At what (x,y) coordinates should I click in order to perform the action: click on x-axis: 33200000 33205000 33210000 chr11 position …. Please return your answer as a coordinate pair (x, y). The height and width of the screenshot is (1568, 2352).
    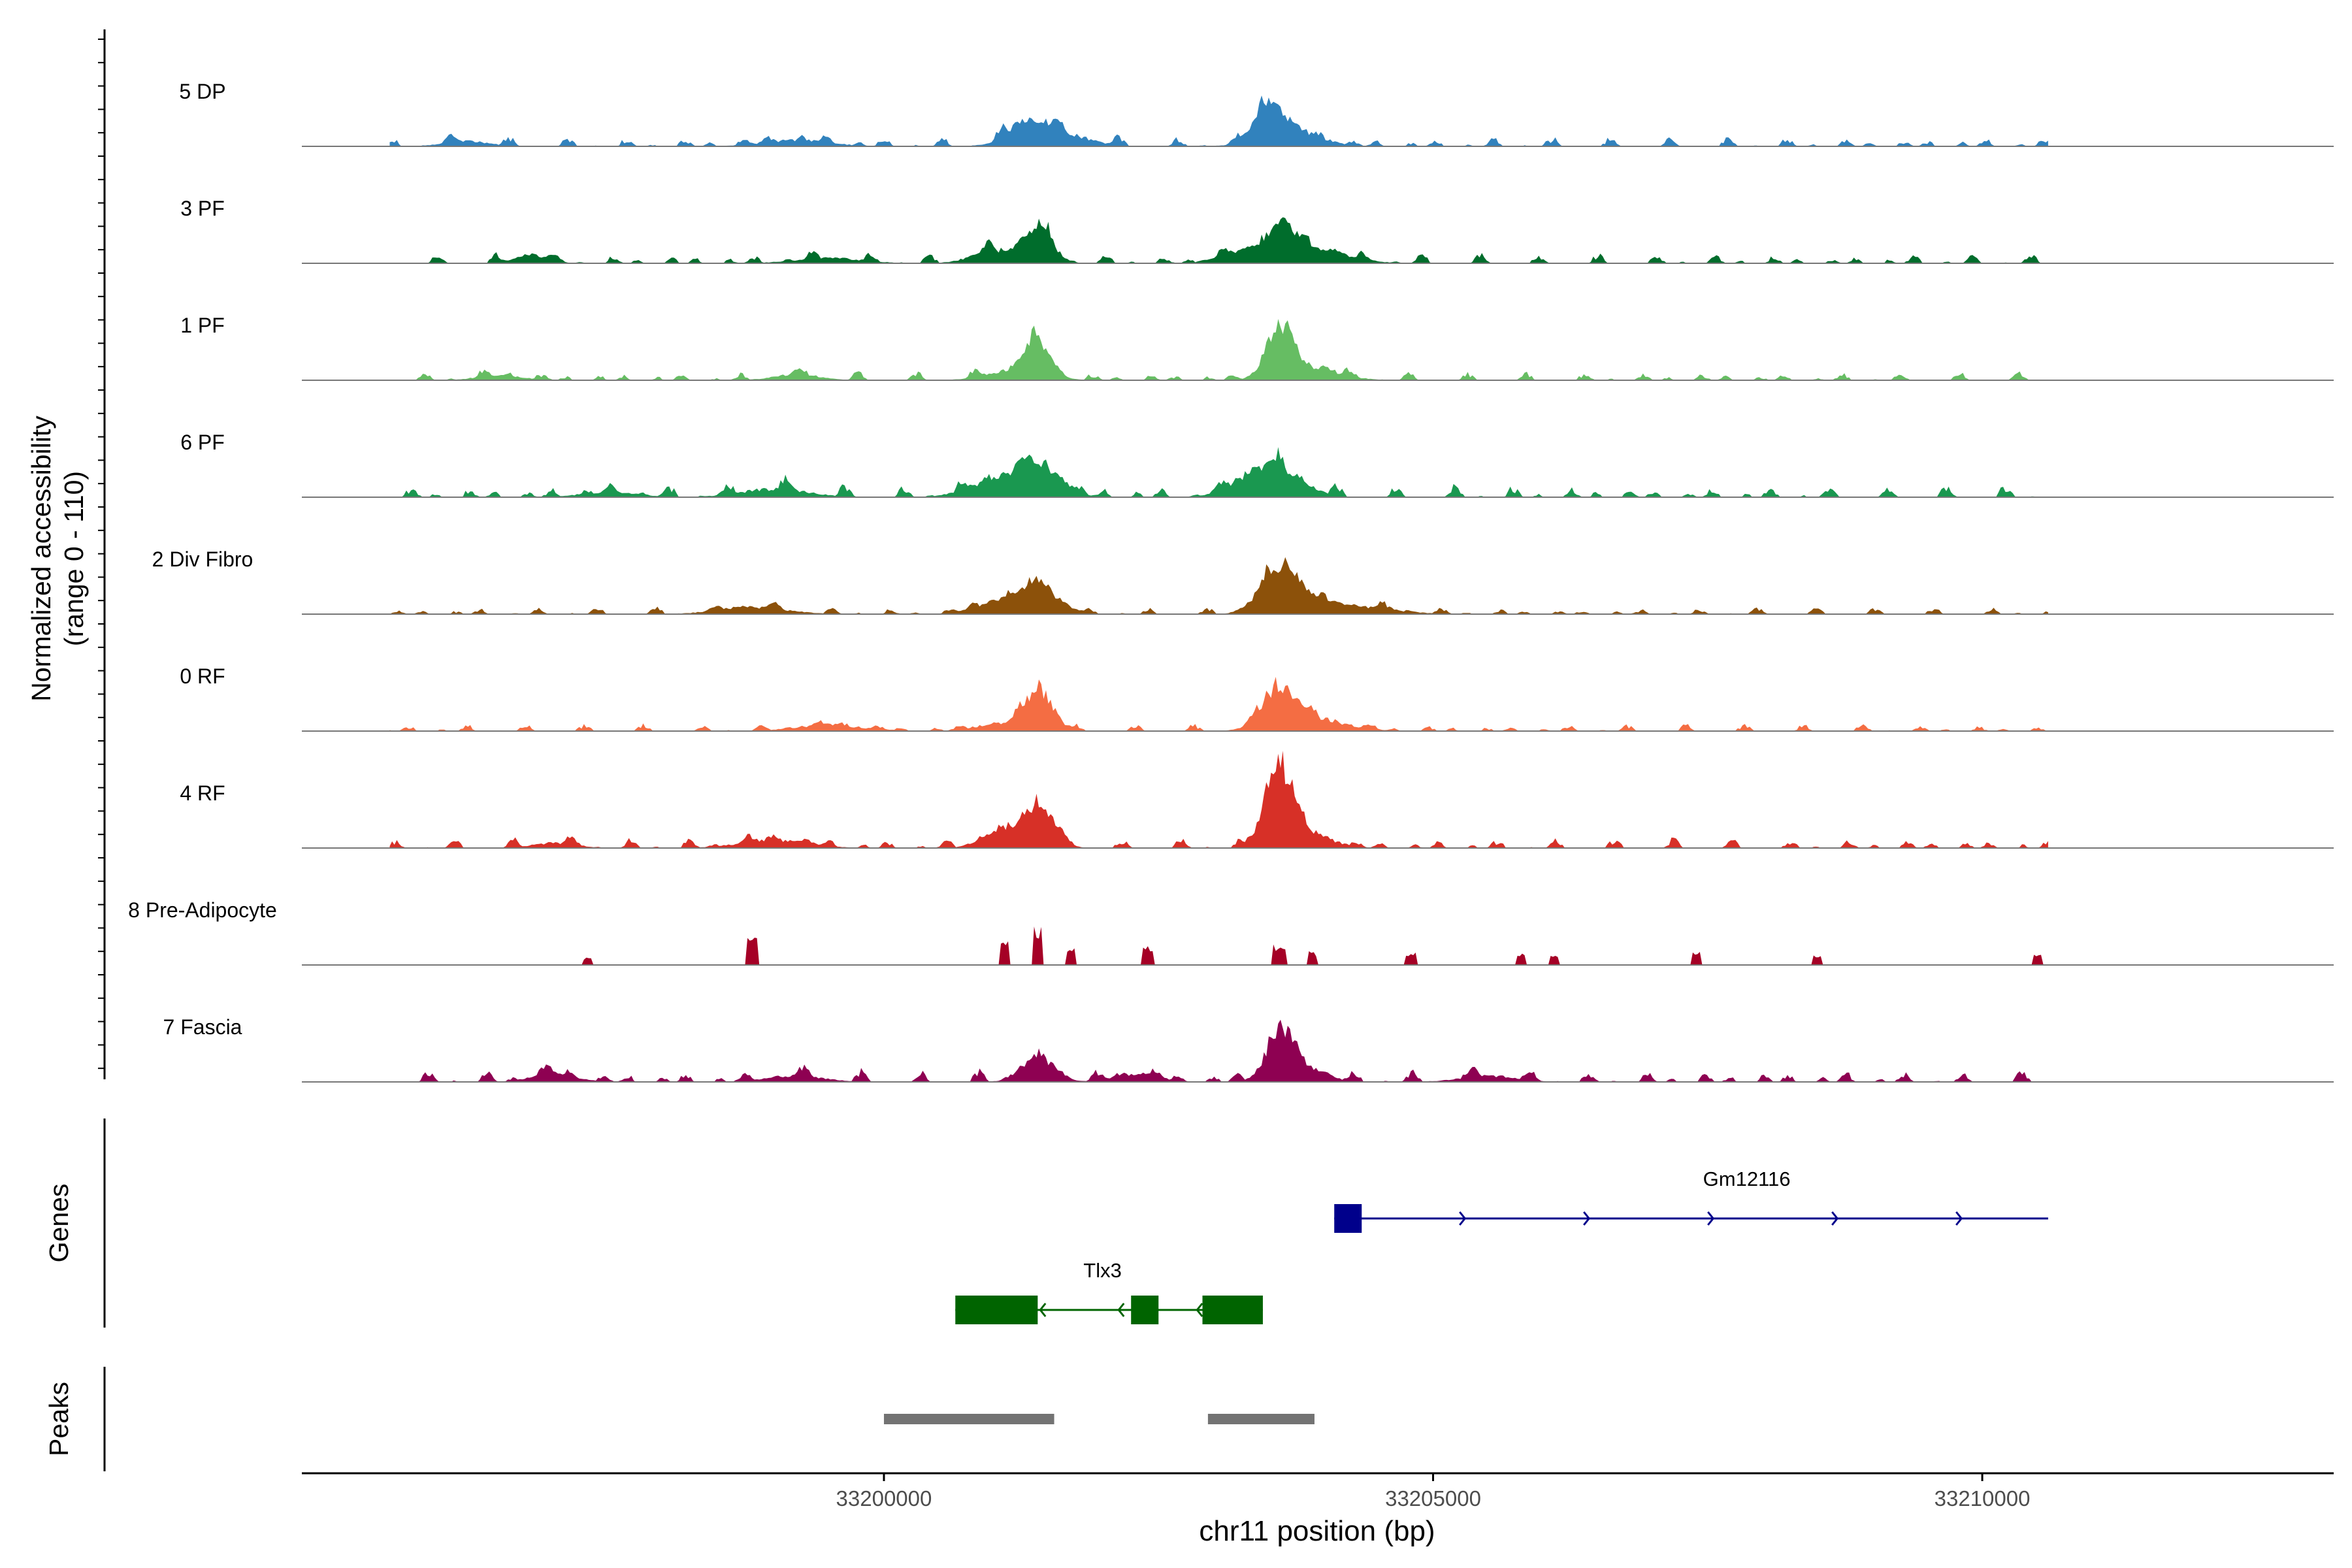
    Looking at the image, I should click on (1318, 1509).